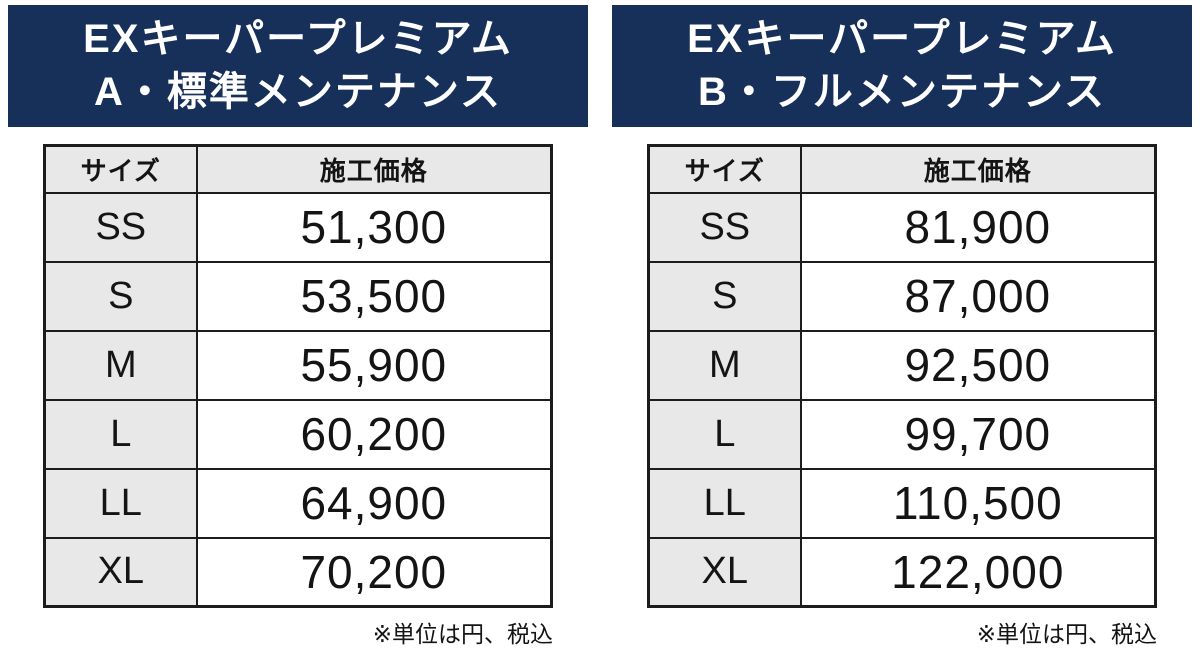  Describe the element at coordinates (902, 39) in the screenshot. I see `panel-b-title-line1: EXキーパープレミアム` at that location.